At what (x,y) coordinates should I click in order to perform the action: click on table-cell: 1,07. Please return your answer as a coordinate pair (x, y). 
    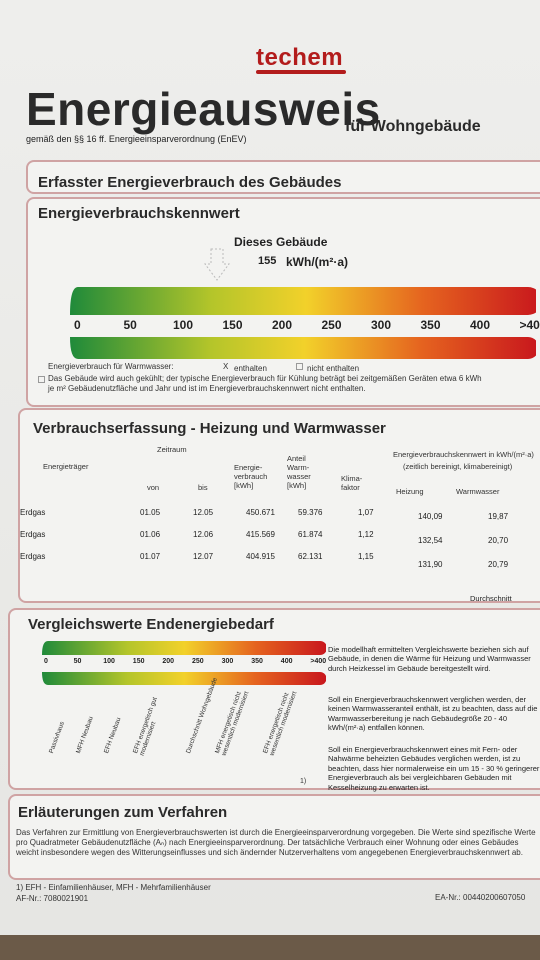
    Looking at the image, I should click on (366, 512).